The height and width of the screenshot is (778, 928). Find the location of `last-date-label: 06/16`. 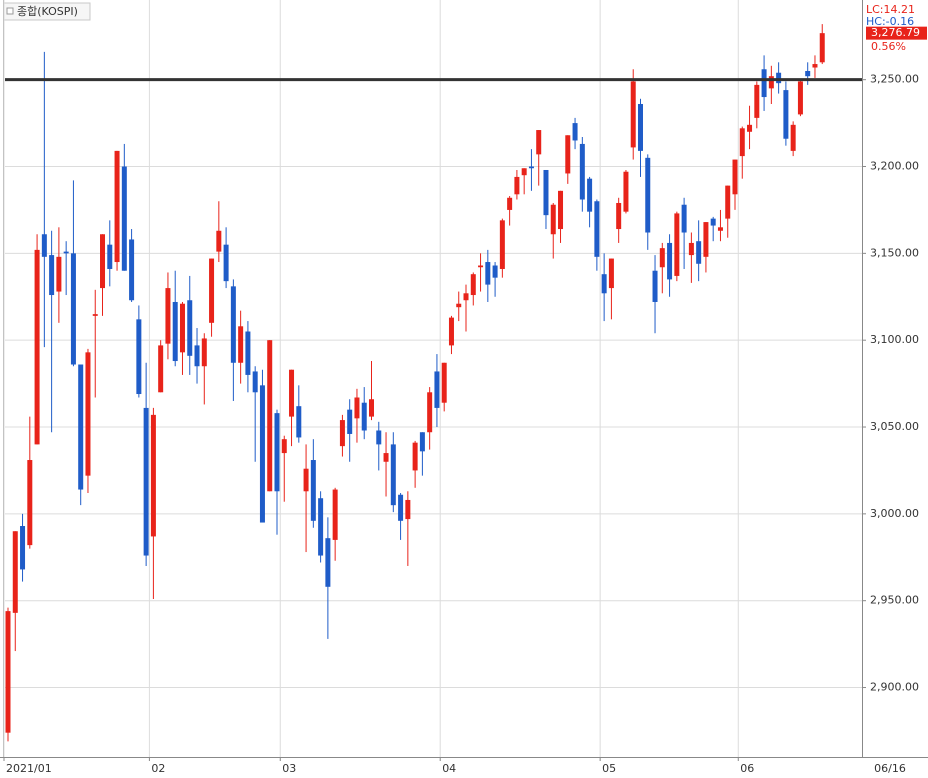

last-date-label: 06/16 is located at coordinates (890, 768).